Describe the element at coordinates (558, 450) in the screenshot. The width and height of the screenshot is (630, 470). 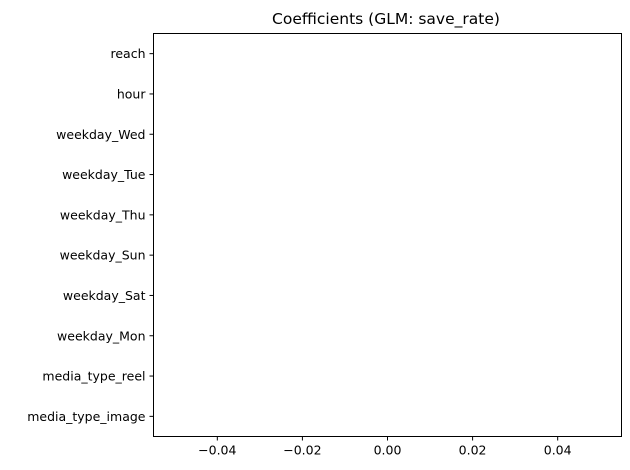
I see `x-tick-label: 0.04` at that location.